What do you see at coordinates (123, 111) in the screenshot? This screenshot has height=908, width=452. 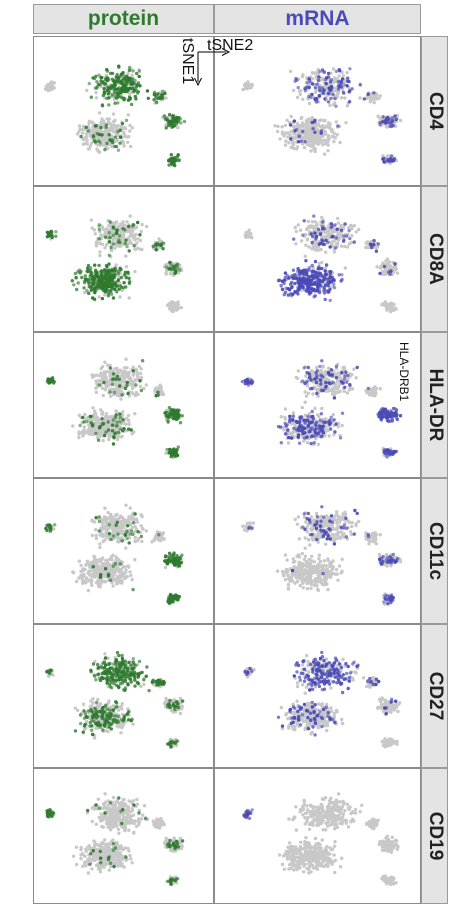 I see `tsne-panel-cd4-protein` at bounding box center [123, 111].